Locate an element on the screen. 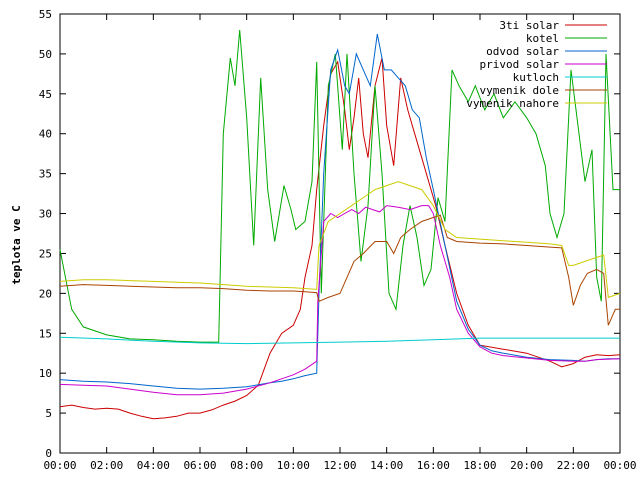 Image resolution: width=640 pixels, height=480 pixels. y-tick-label: 5 is located at coordinates (48, 413).